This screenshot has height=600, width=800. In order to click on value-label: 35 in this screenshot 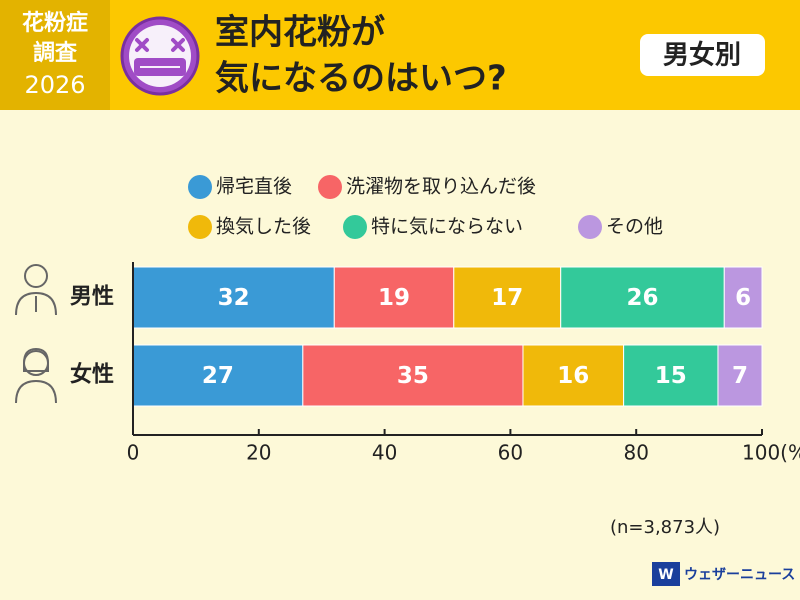, I will do `click(413, 376)`.